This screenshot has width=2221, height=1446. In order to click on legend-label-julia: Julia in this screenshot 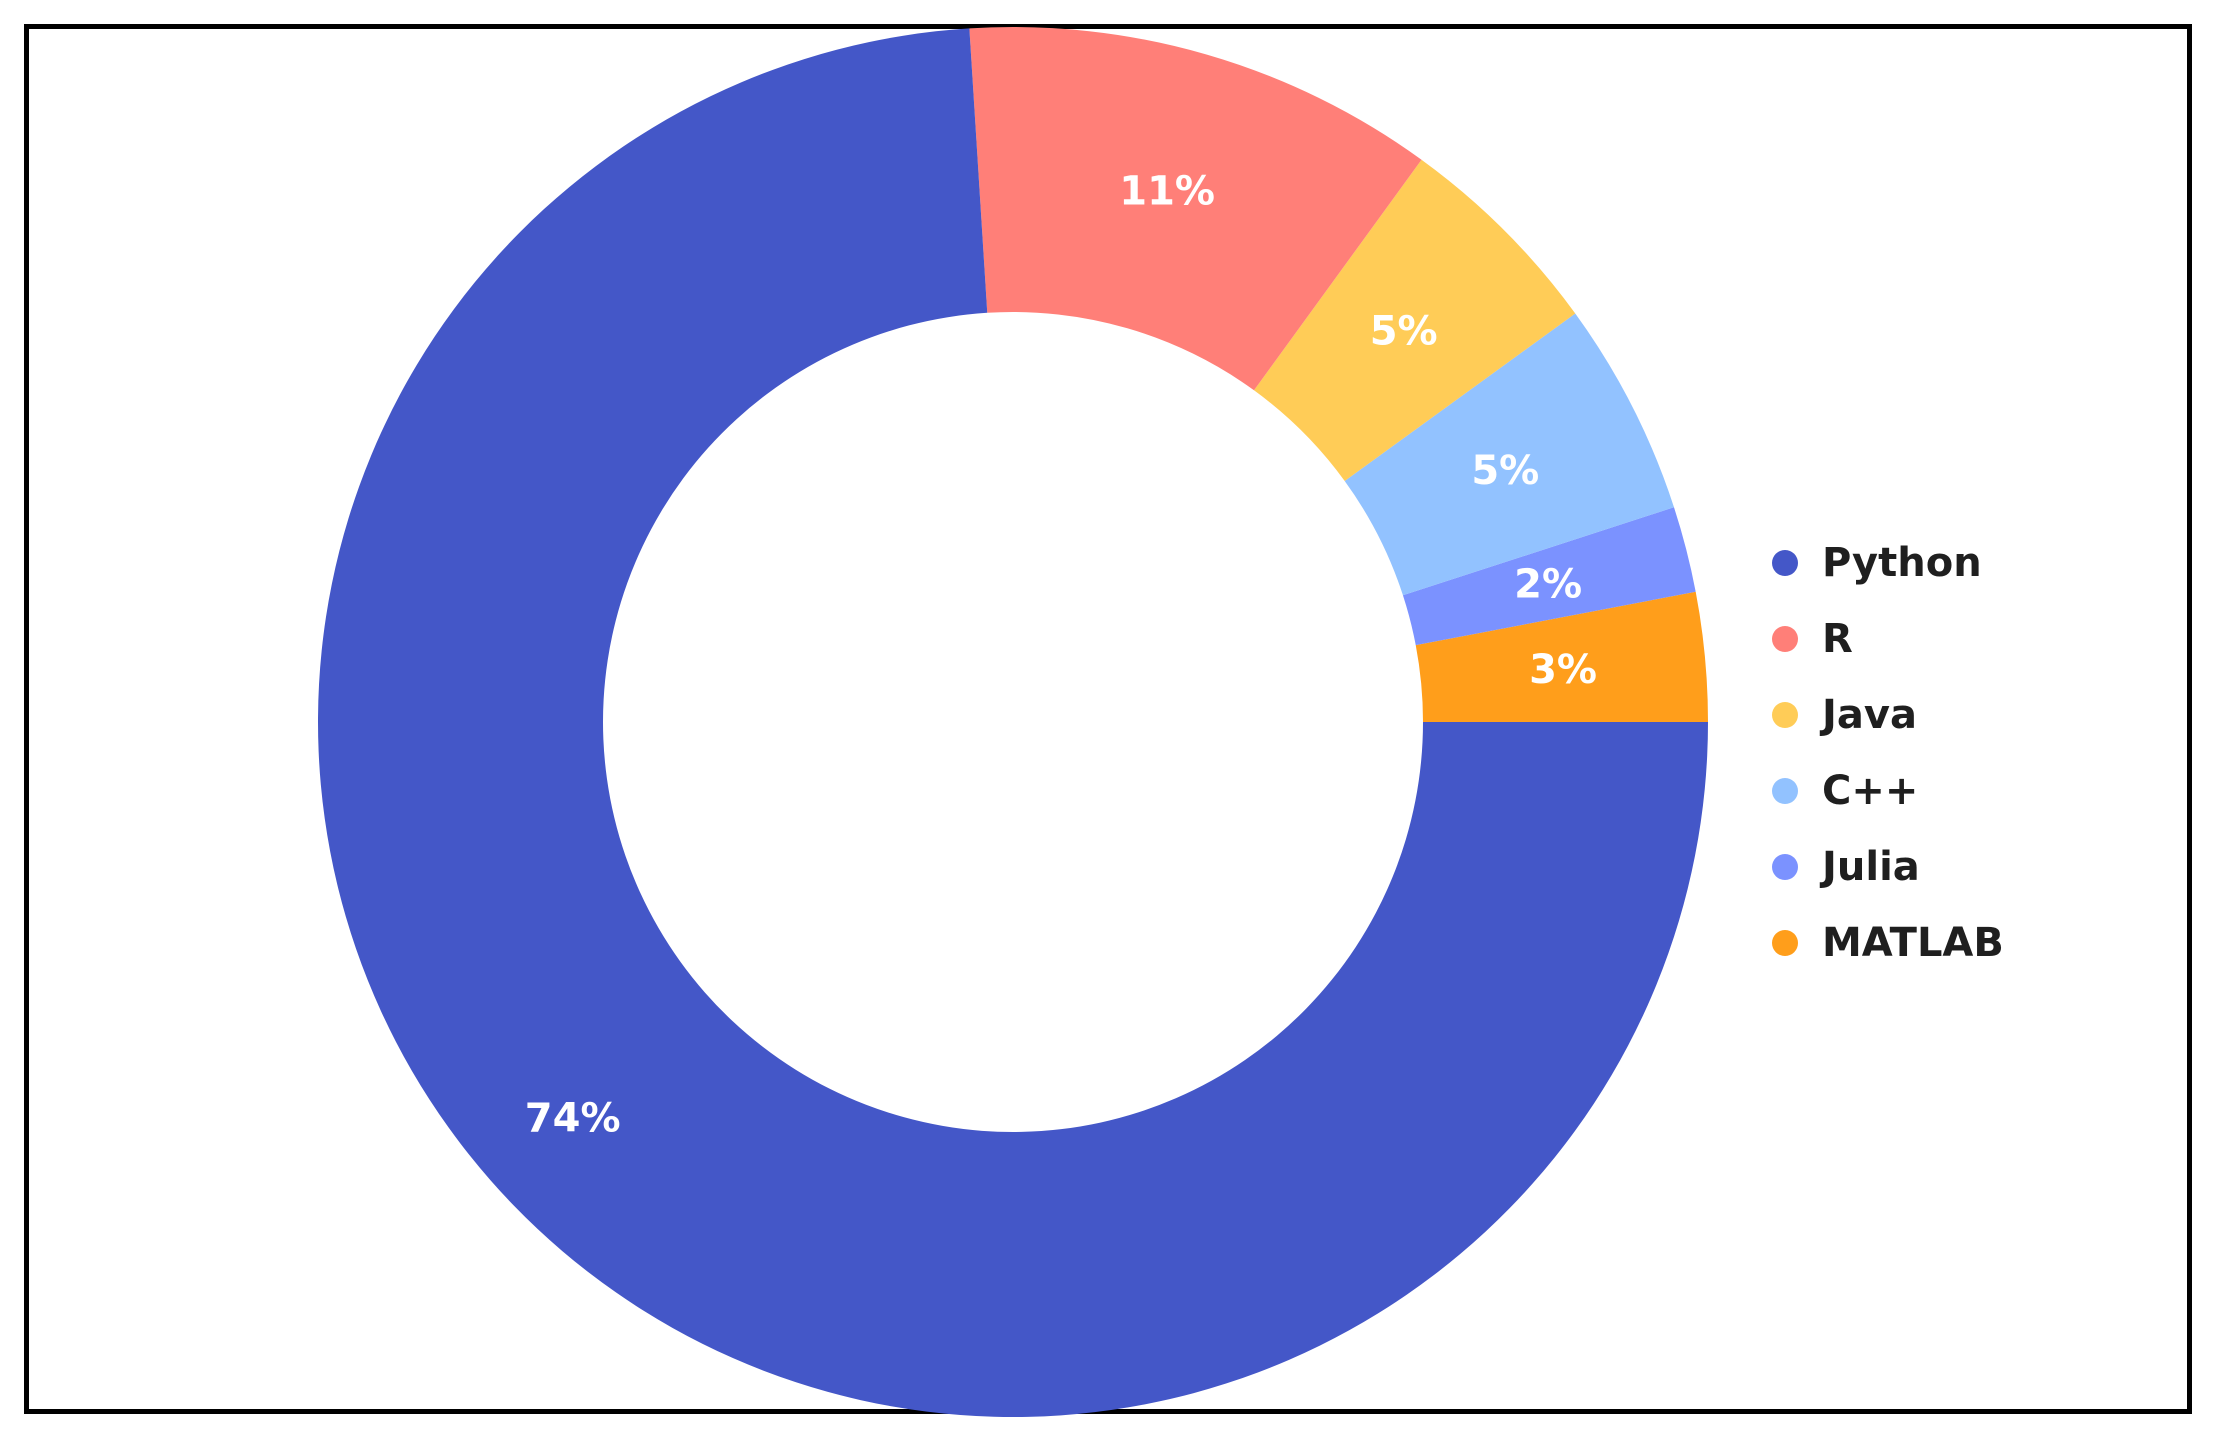, I will do `click(1869, 867)`.